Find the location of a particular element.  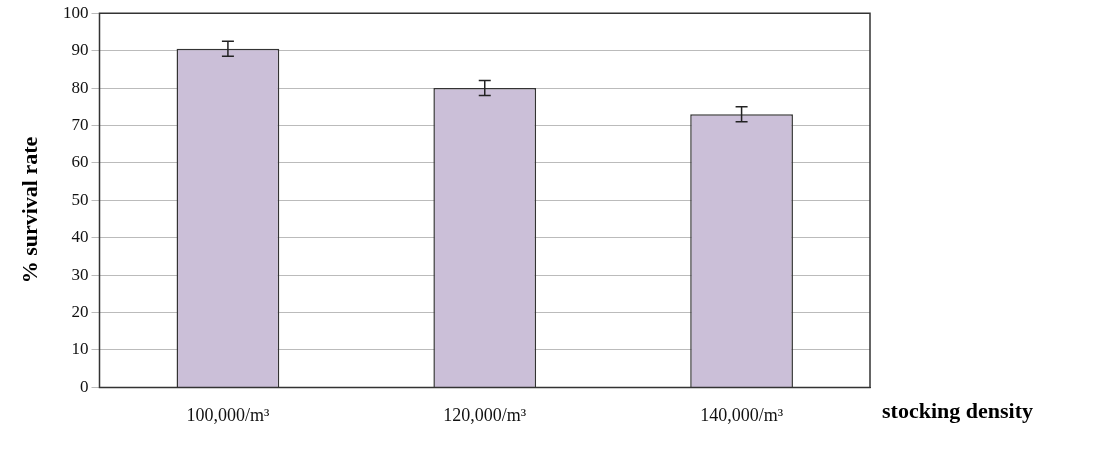

y-tick-label: 40 is located at coordinates (80, 237).